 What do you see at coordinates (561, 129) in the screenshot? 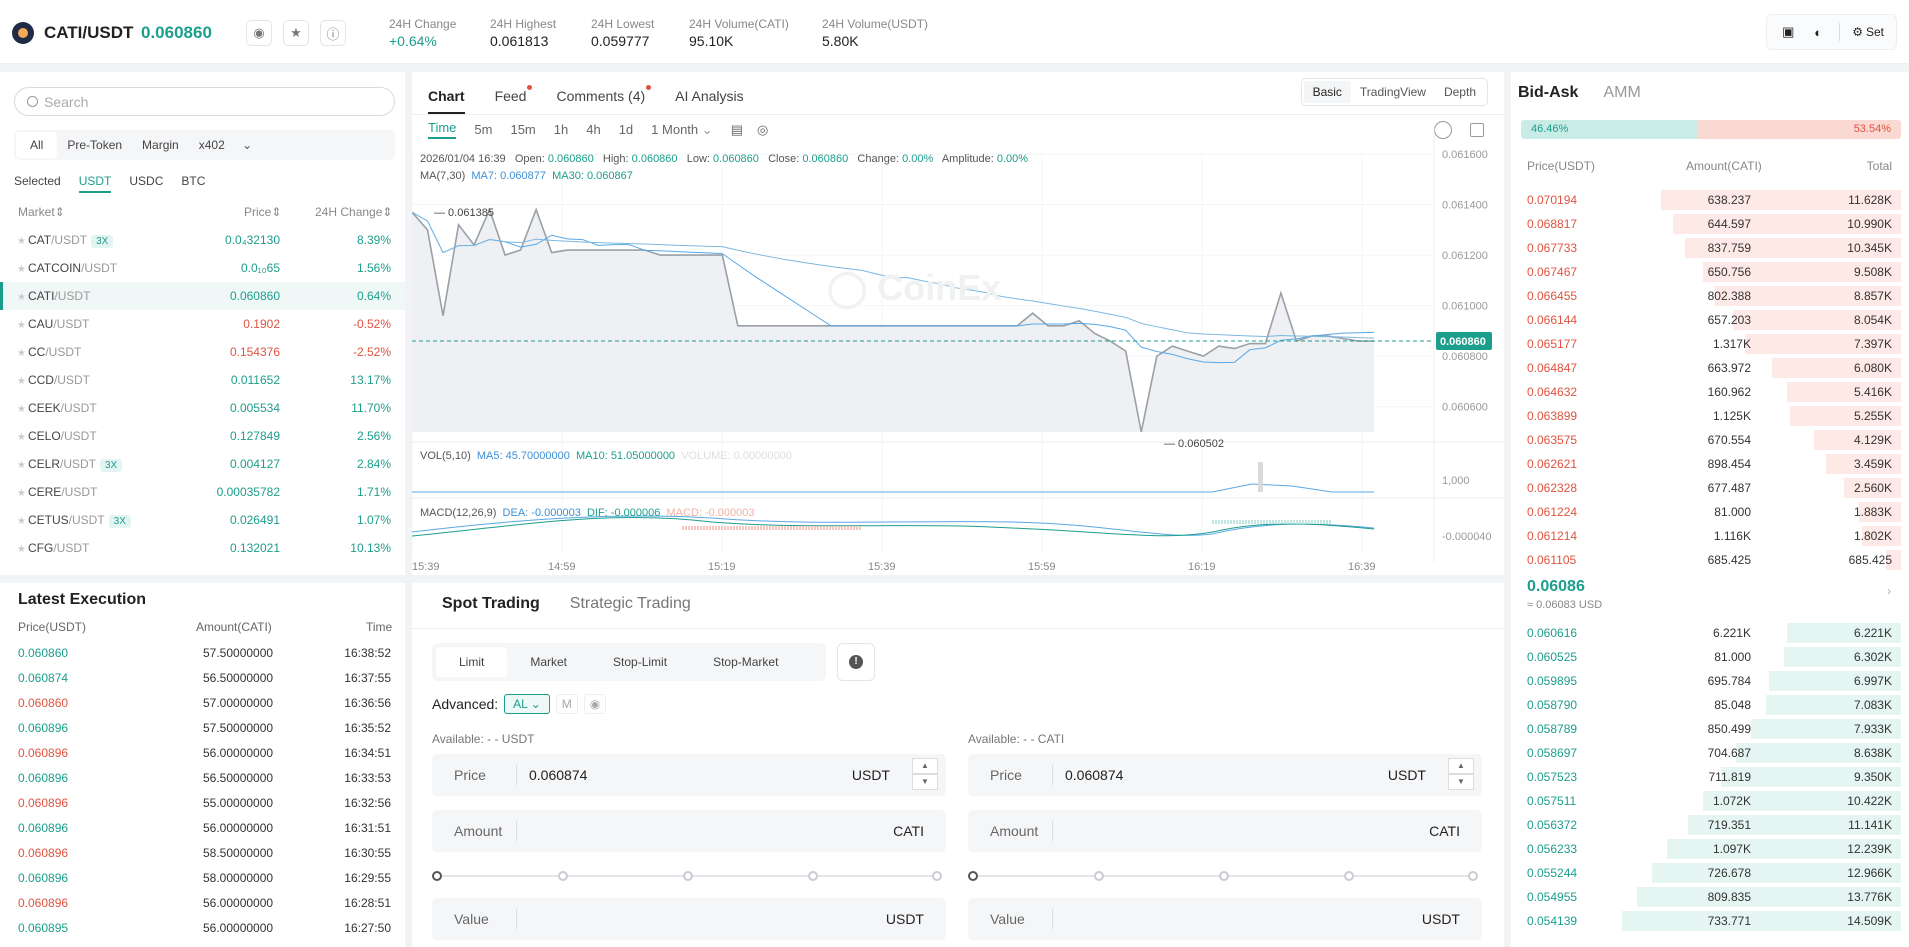
I see `tf-1h: 1h` at bounding box center [561, 129].